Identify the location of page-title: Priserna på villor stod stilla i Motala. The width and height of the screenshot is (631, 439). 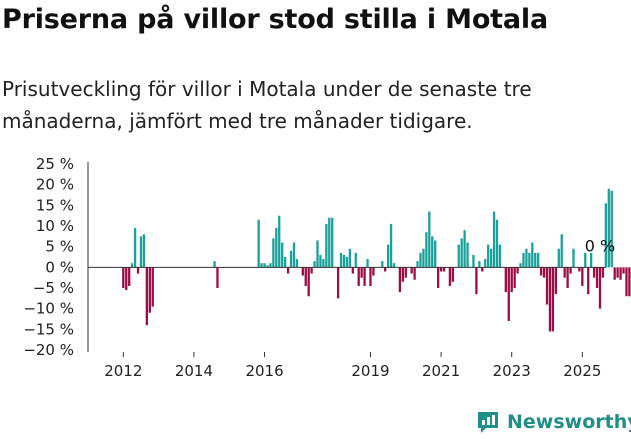
(275, 19).